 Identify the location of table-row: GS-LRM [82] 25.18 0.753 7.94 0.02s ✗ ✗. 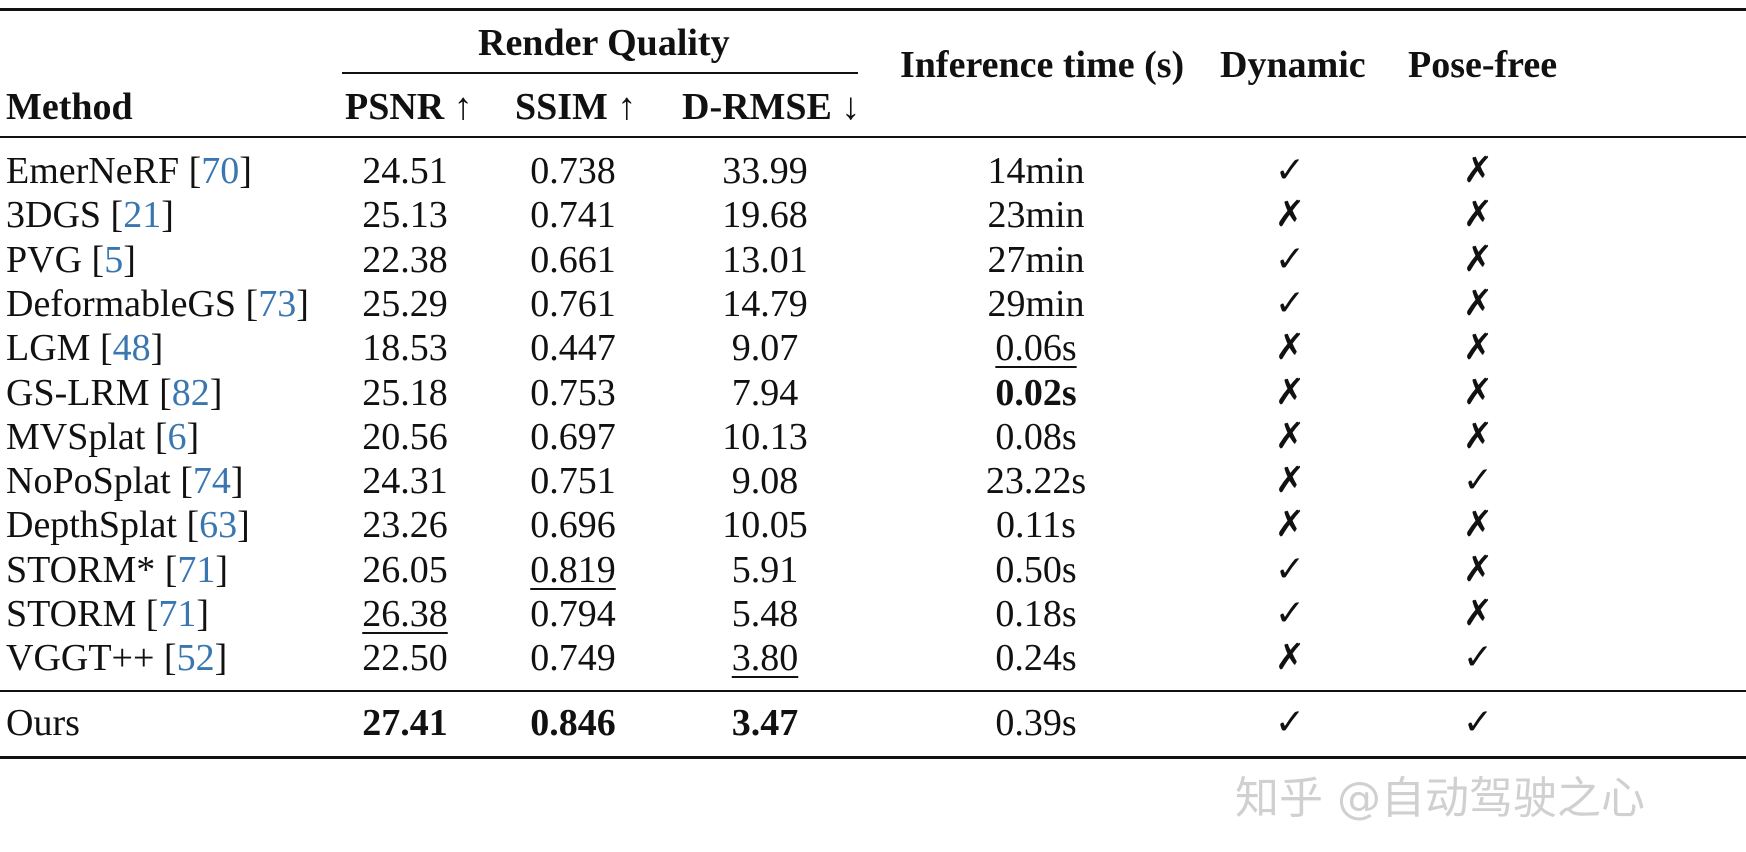
(873, 393).